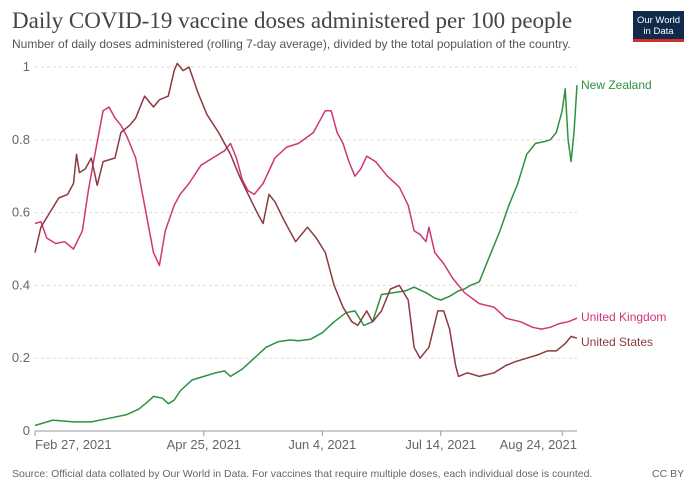  I want to click on y-tick-label: 0.4, so click(21, 284).